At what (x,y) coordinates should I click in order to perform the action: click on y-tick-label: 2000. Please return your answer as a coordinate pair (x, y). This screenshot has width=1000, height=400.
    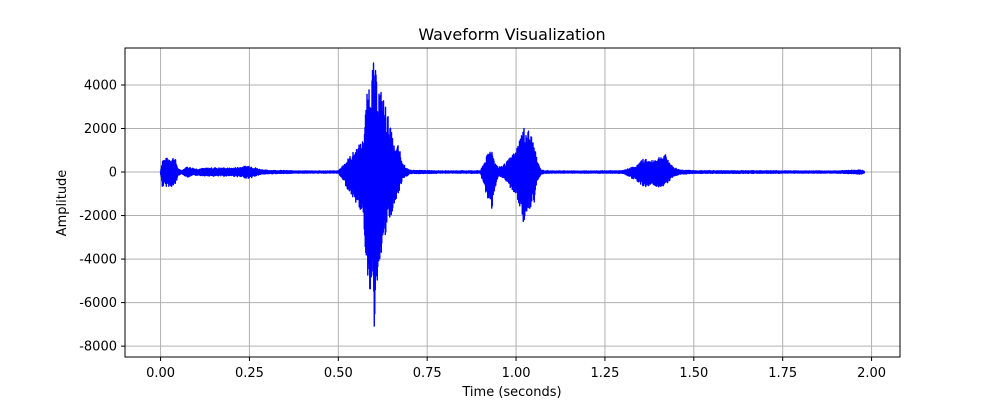
    Looking at the image, I should click on (100, 129).